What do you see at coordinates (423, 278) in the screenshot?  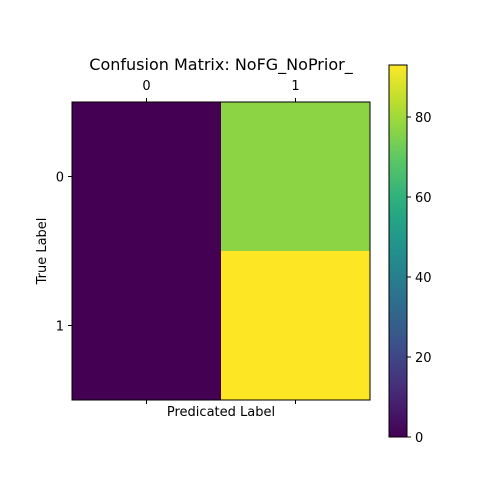 I see `colorbar-tick-label: 40` at bounding box center [423, 278].